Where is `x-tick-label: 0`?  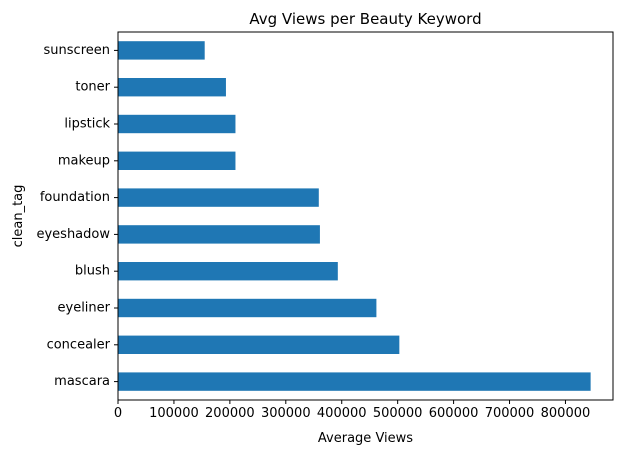
x-tick-label: 0 is located at coordinates (118, 413).